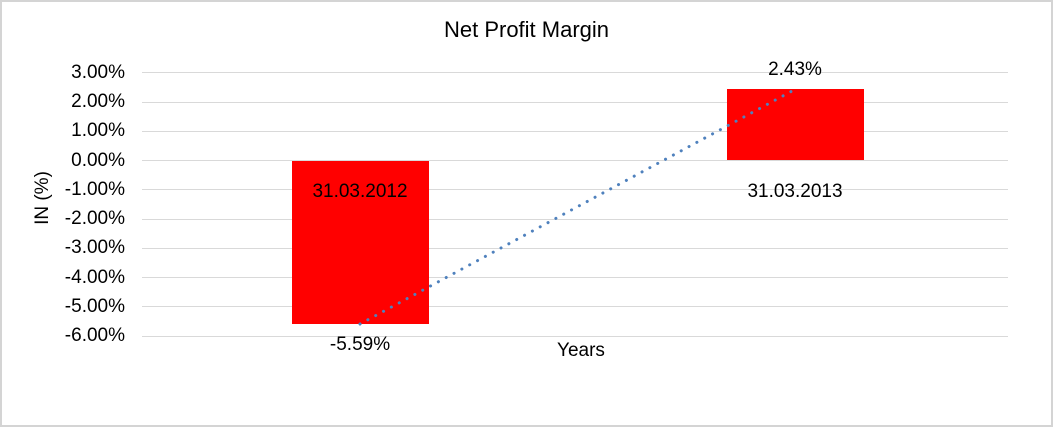 The width and height of the screenshot is (1053, 427). Describe the element at coordinates (795, 191) in the screenshot. I see `category-label: 31.03.2013` at that location.